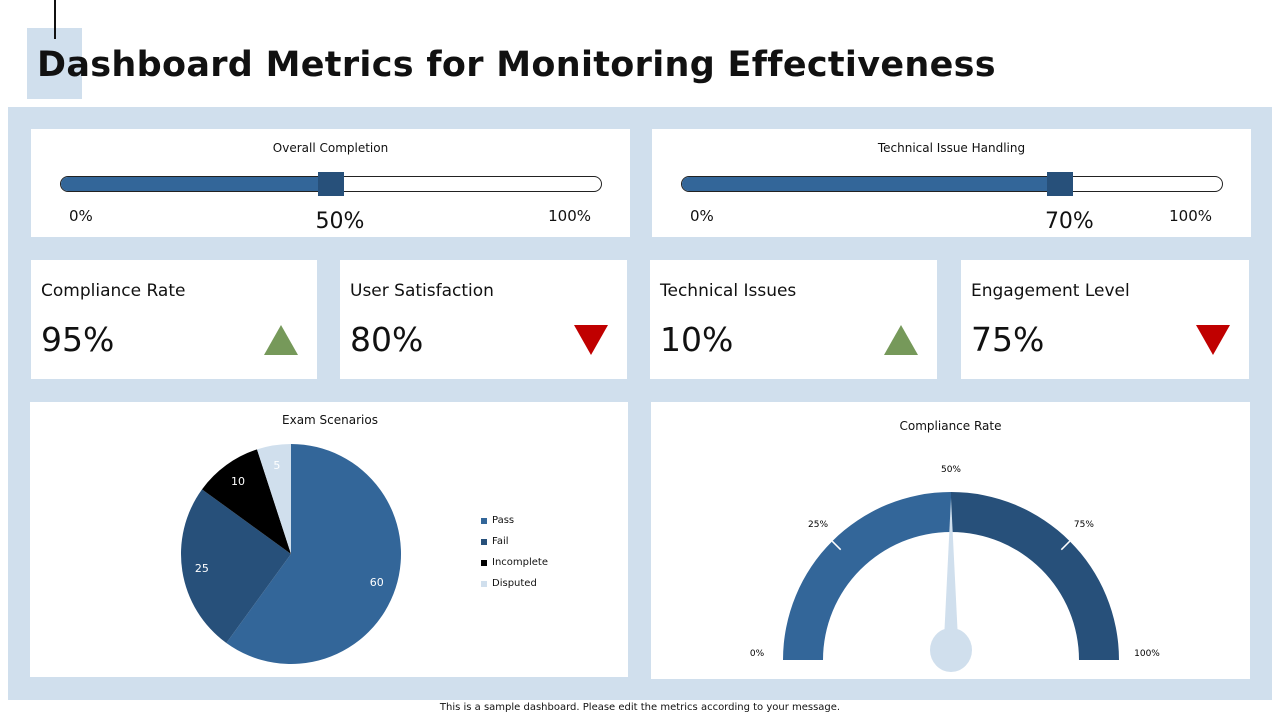  What do you see at coordinates (113, 291) in the screenshot?
I see `kpi-name: Compliance Rate` at bounding box center [113, 291].